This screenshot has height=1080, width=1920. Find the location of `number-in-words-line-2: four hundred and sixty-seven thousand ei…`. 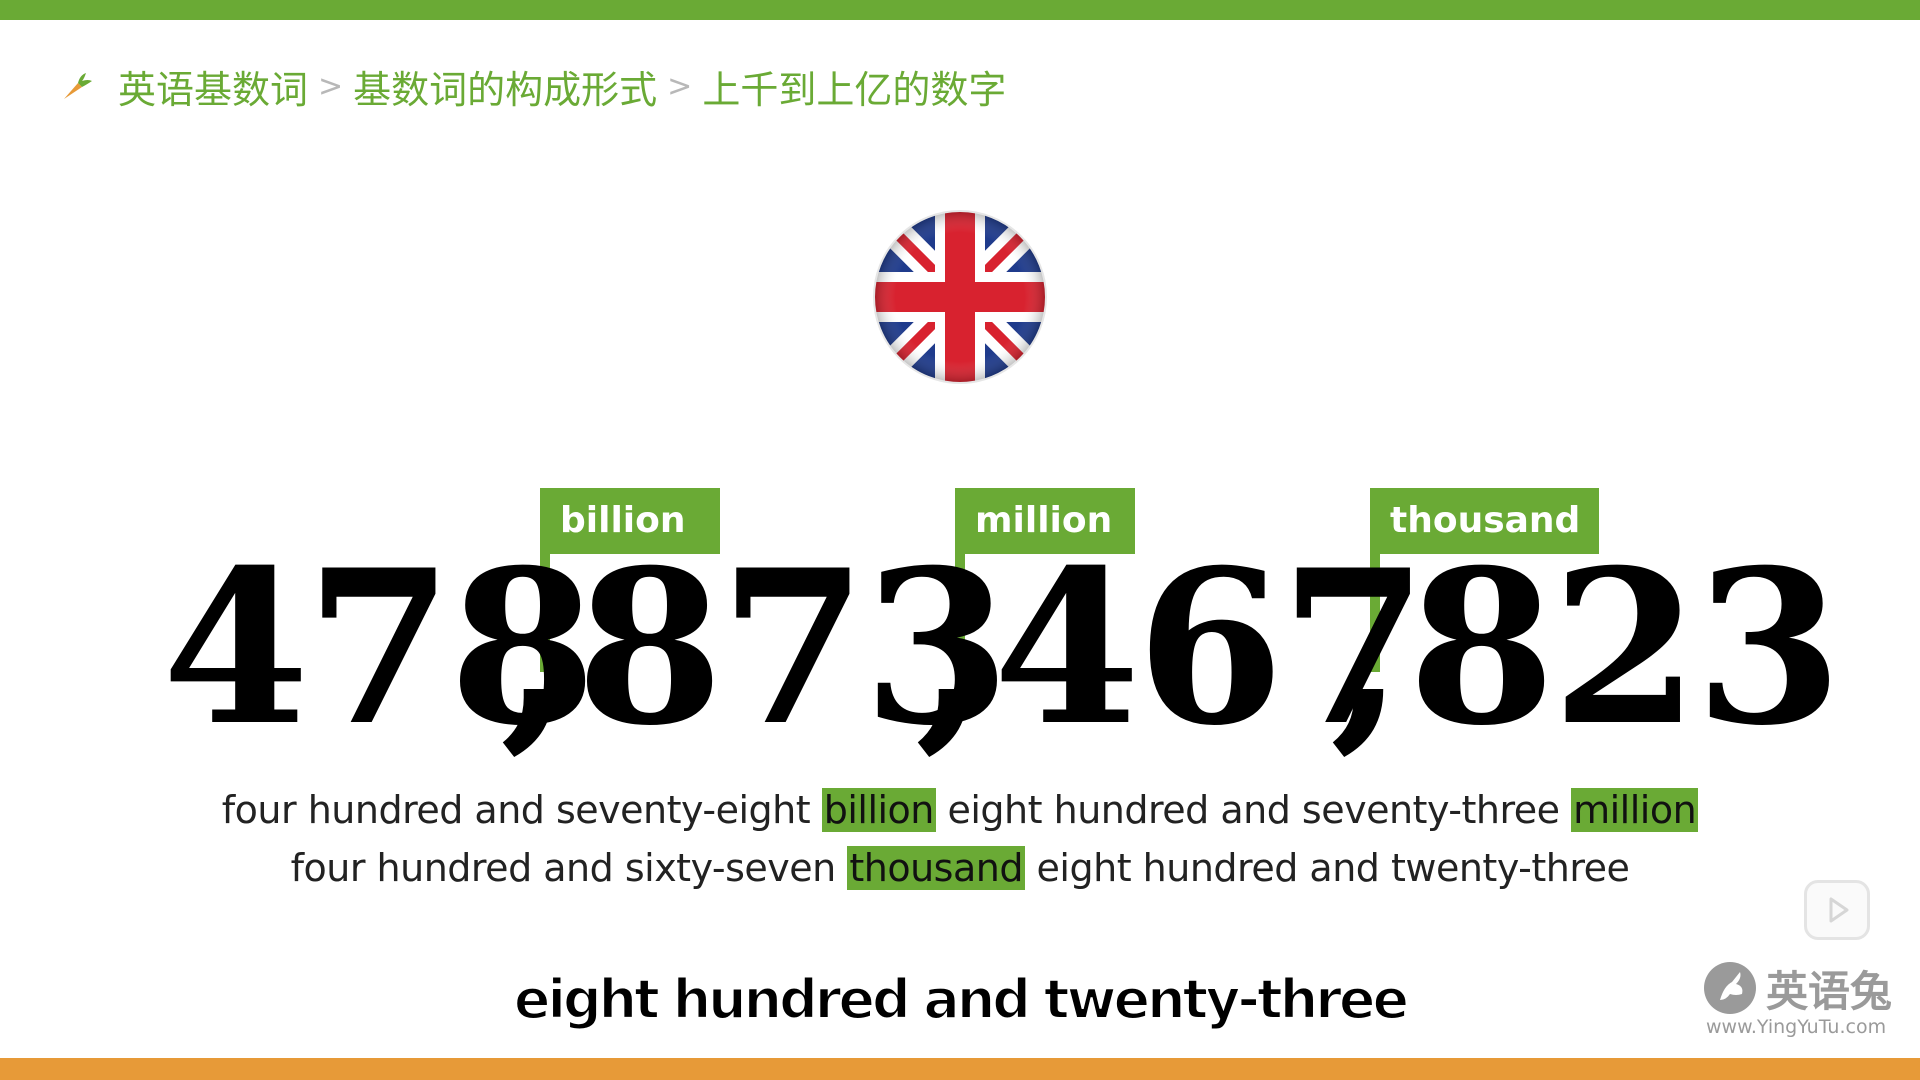

number-in-words-line-2: four hundred and sixty-seven thousand ei… is located at coordinates (960, 868).